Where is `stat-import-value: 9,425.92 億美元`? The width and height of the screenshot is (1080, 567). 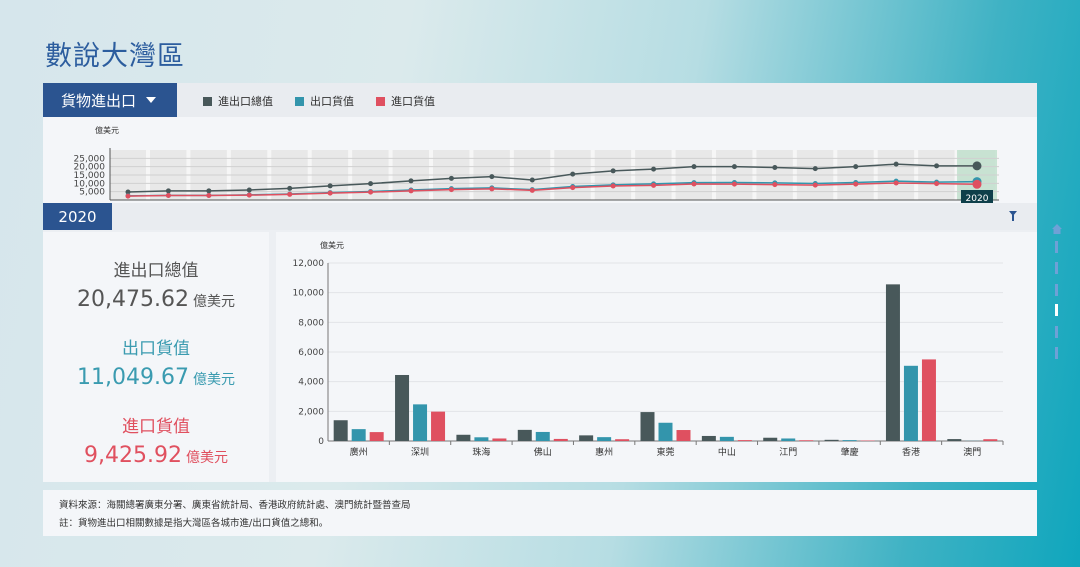
stat-import-value: 9,425.92 億美元 is located at coordinates (156, 455).